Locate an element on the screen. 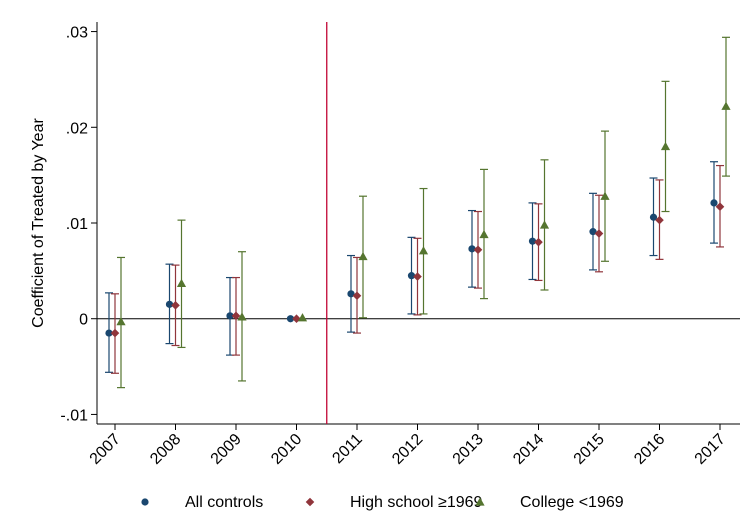 This screenshot has height=528, width=746. x-tick-label: 2013 is located at coordinates (468, 449).